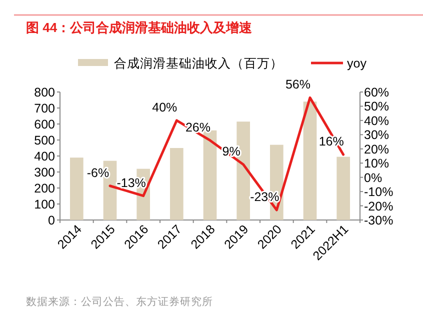 The height and width of the screenshot is (328, 423). I want to click on y-tick-label: 200, so click(45, 189).